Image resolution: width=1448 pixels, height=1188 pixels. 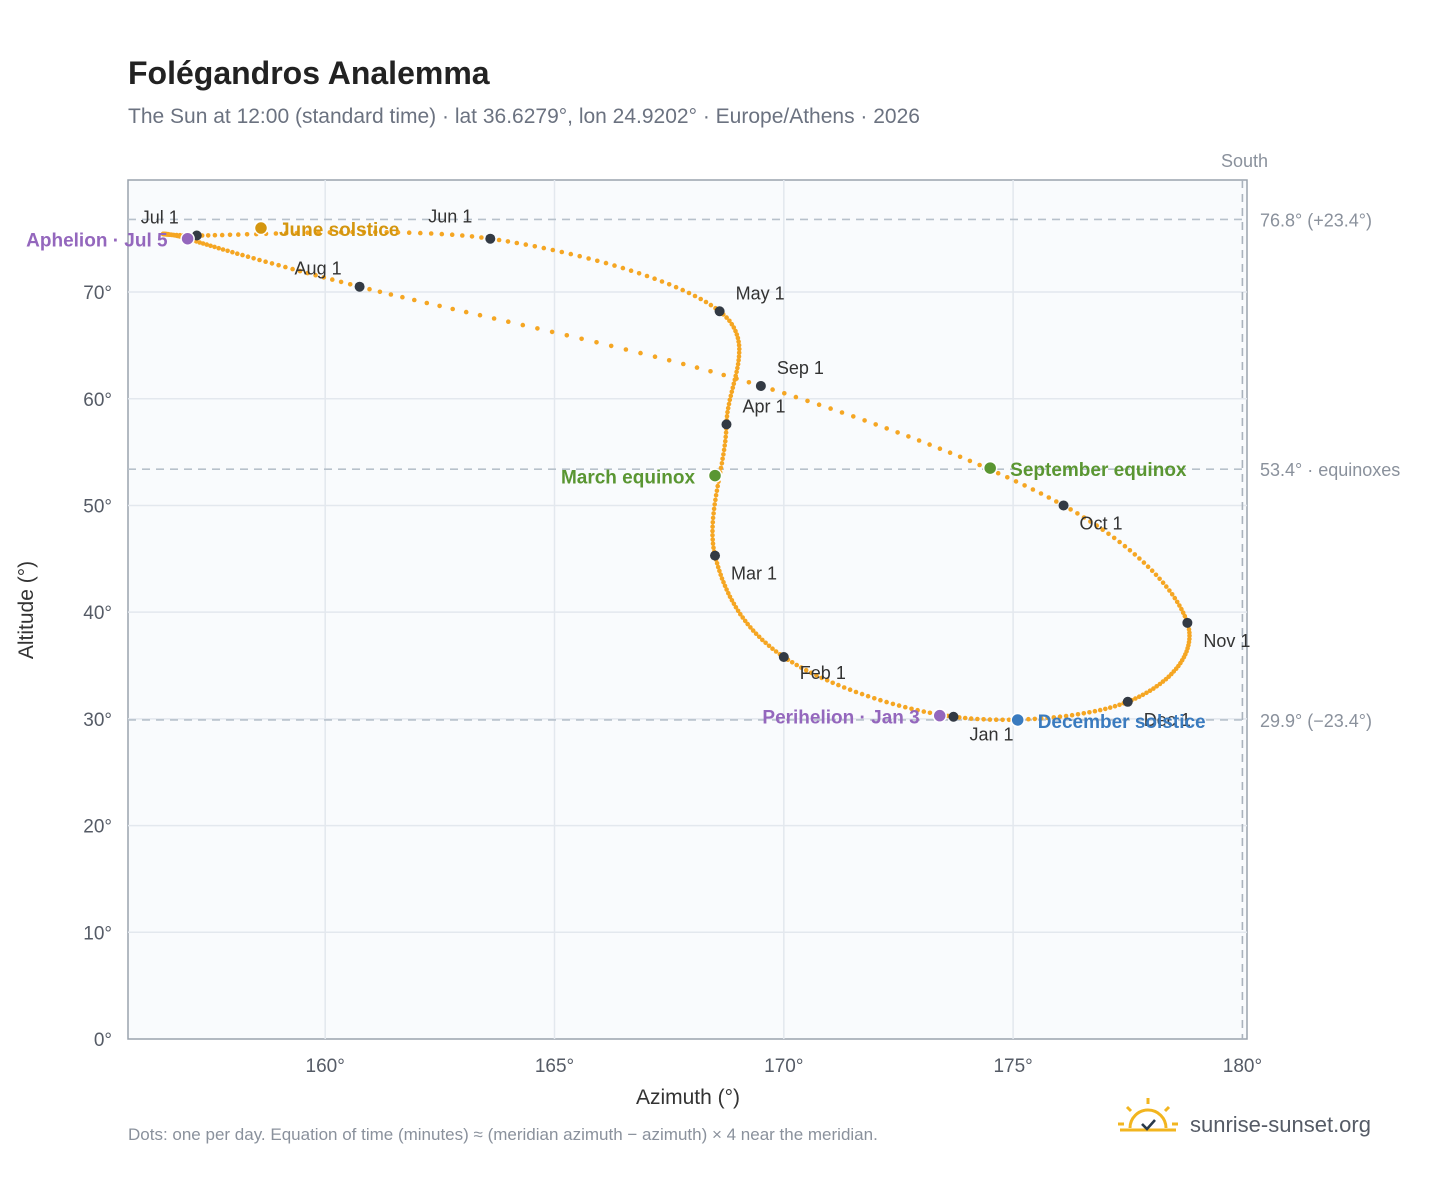 I want to click on reference-line-label: 76.8° (+23.4°), so click(x=1316, y=220).